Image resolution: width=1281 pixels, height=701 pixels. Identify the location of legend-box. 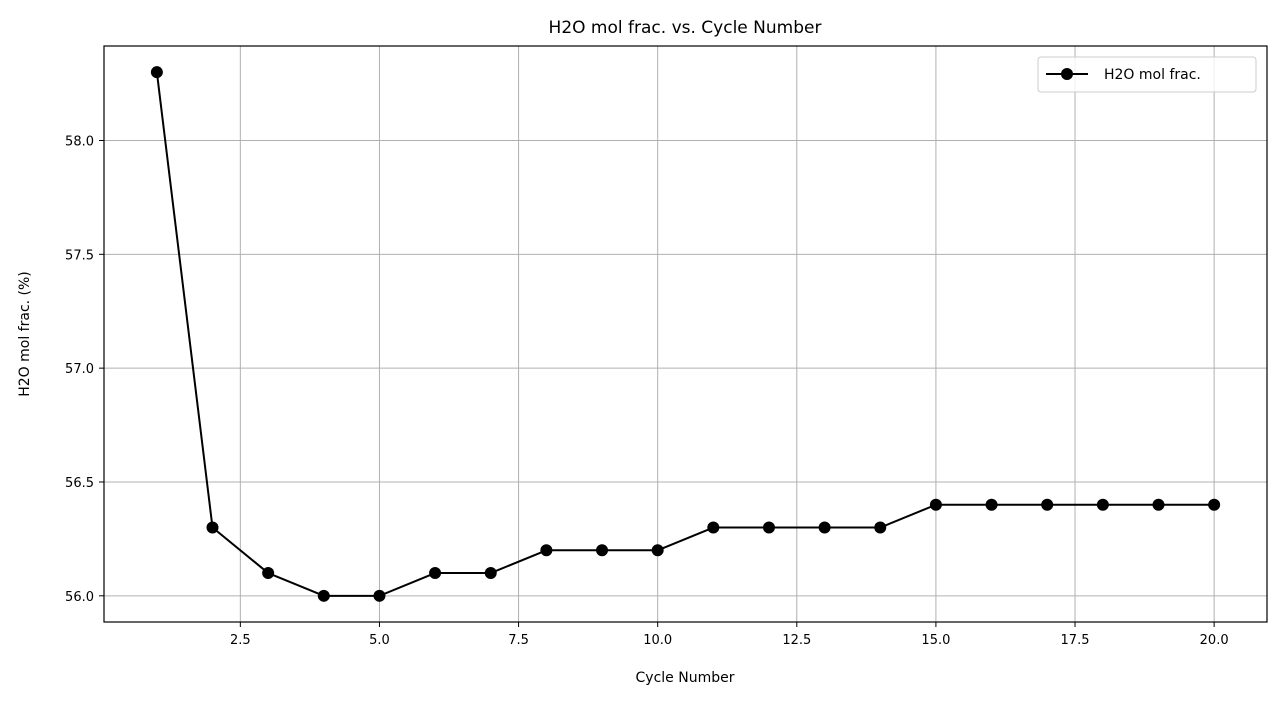
(1147, 74).